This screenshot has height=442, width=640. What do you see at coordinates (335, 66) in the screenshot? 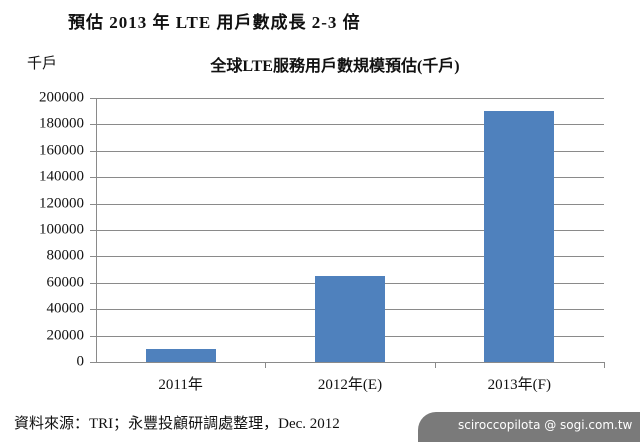
I see `chart-title: 全球LTE服務用戶數規模預估(千戶)` at bounding box center [335, 66].